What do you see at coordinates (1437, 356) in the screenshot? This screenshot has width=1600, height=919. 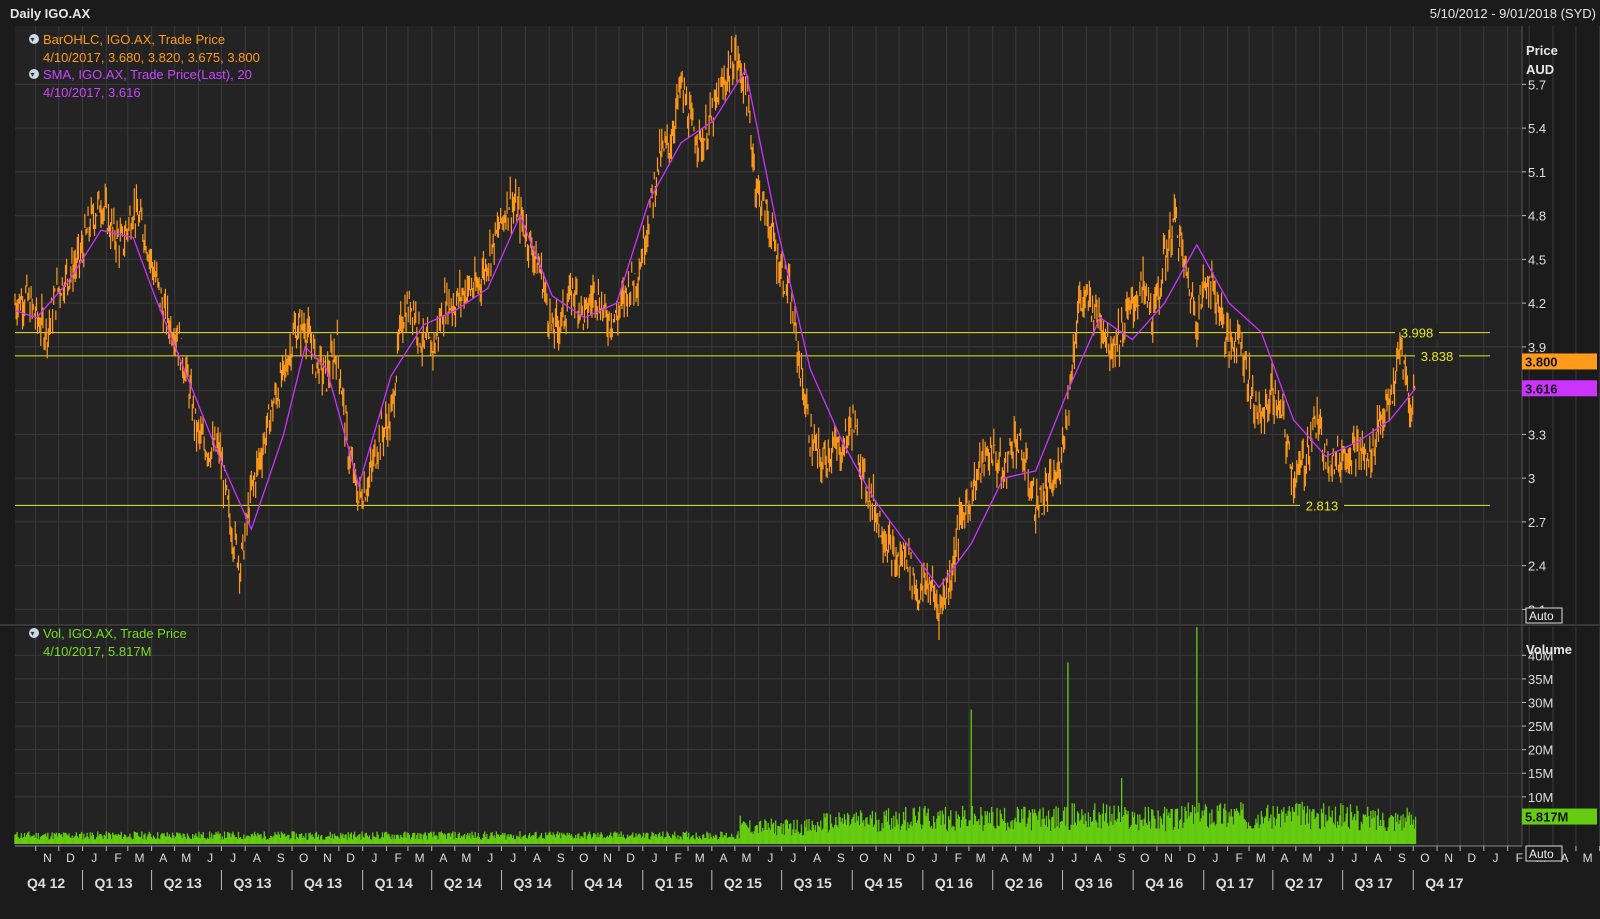 I see `reference-line-label: 3.838` at bounding box center [1437, 356].